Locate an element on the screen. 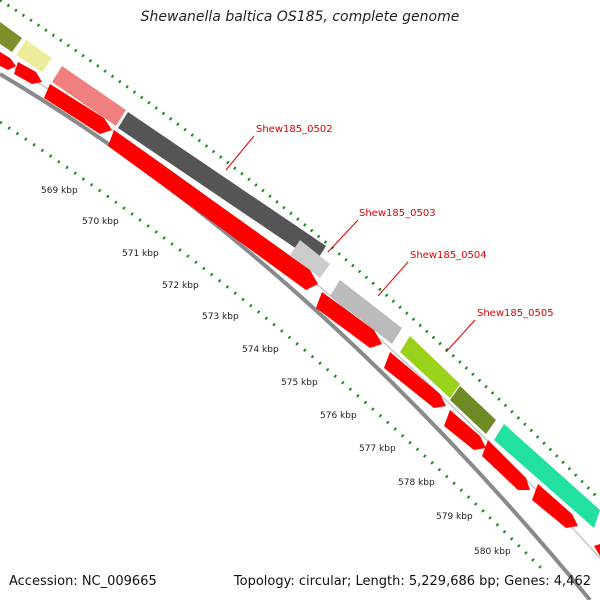  feature-yellow is located at coordinates (34, 56).